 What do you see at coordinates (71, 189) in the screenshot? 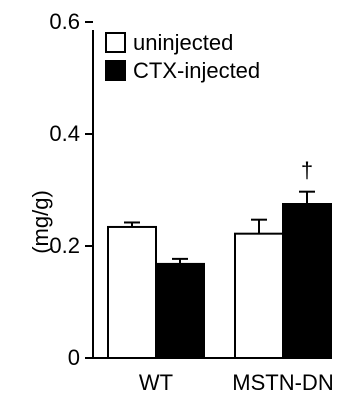
I see `y-tick-group: 0 0.2 0.4 0.6` at bounding box center [71, 189].